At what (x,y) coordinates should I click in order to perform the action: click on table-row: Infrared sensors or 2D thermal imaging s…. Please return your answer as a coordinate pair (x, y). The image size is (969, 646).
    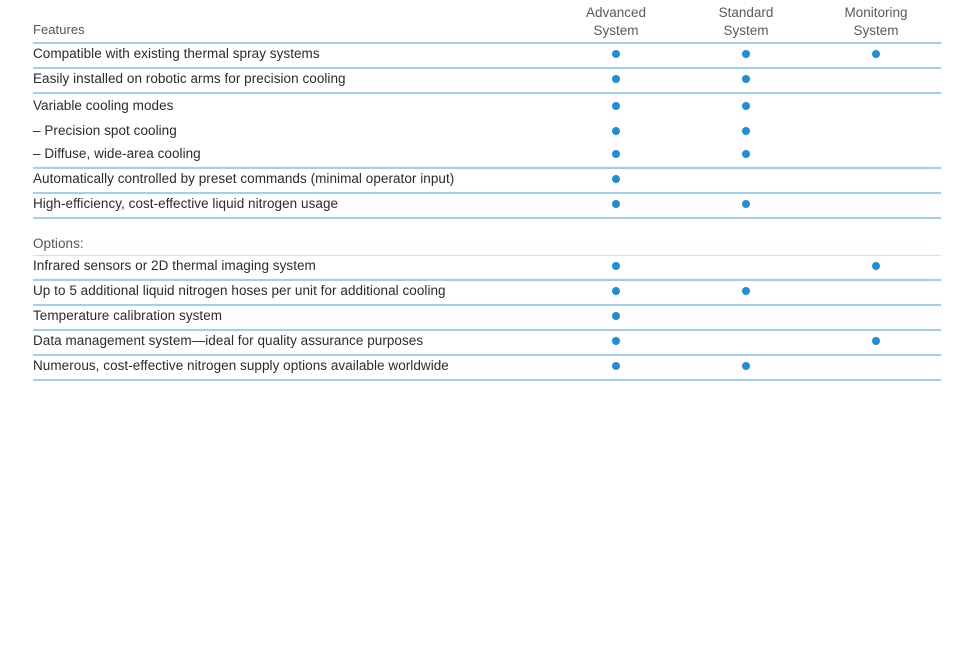
    Looking at the image, I should click on (487, 268).